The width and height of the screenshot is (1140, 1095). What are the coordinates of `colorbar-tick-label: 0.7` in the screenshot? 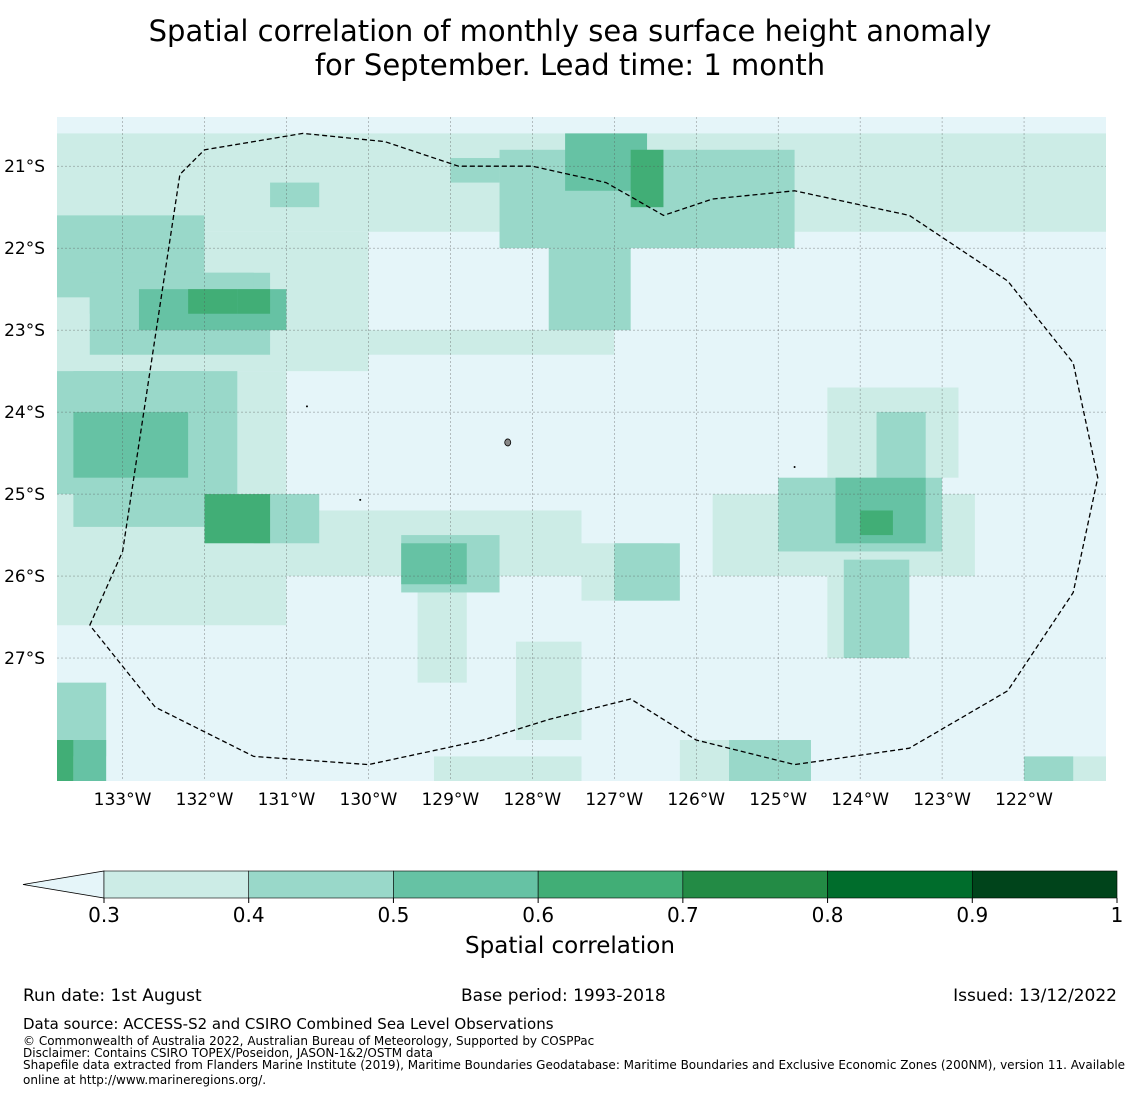 It's located at (683, 915).